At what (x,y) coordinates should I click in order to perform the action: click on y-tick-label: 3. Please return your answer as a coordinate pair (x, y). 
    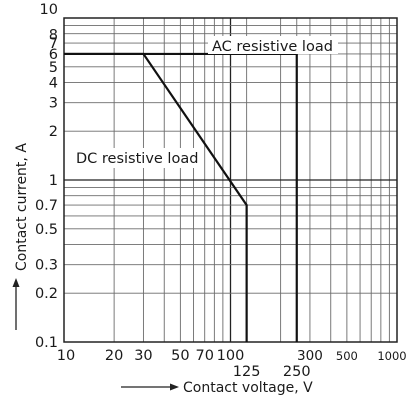
    Looking at the image, I should click on (53, 104).